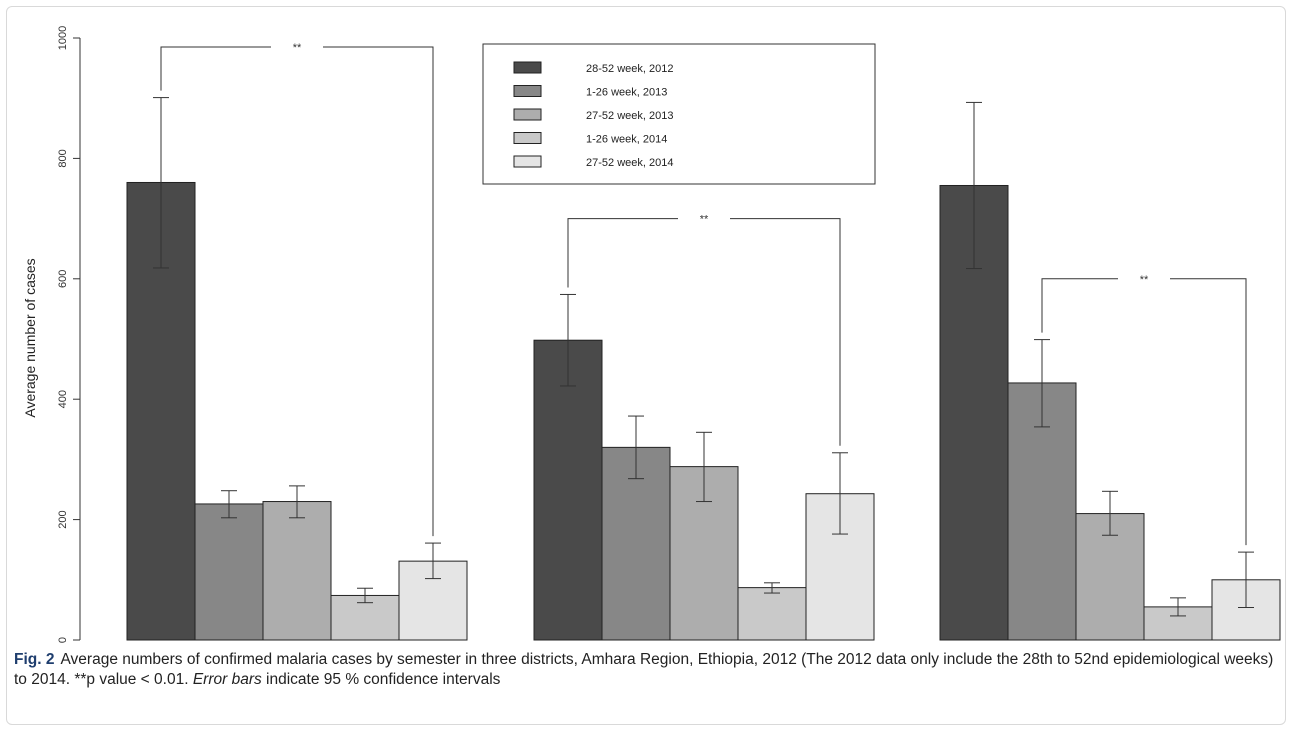 Image resolution: width=1292 pixels, height=731 pixels. I want to click on figure-label: Fig. 2, so click(34, 659).